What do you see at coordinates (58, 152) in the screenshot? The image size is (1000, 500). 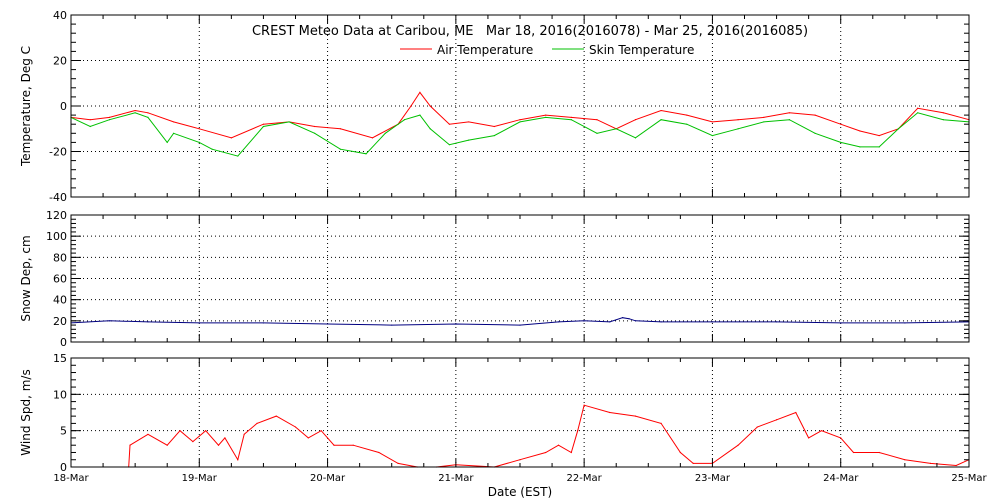 I see `temperature-ytick-label: -20` at bounding box center [58, 152].